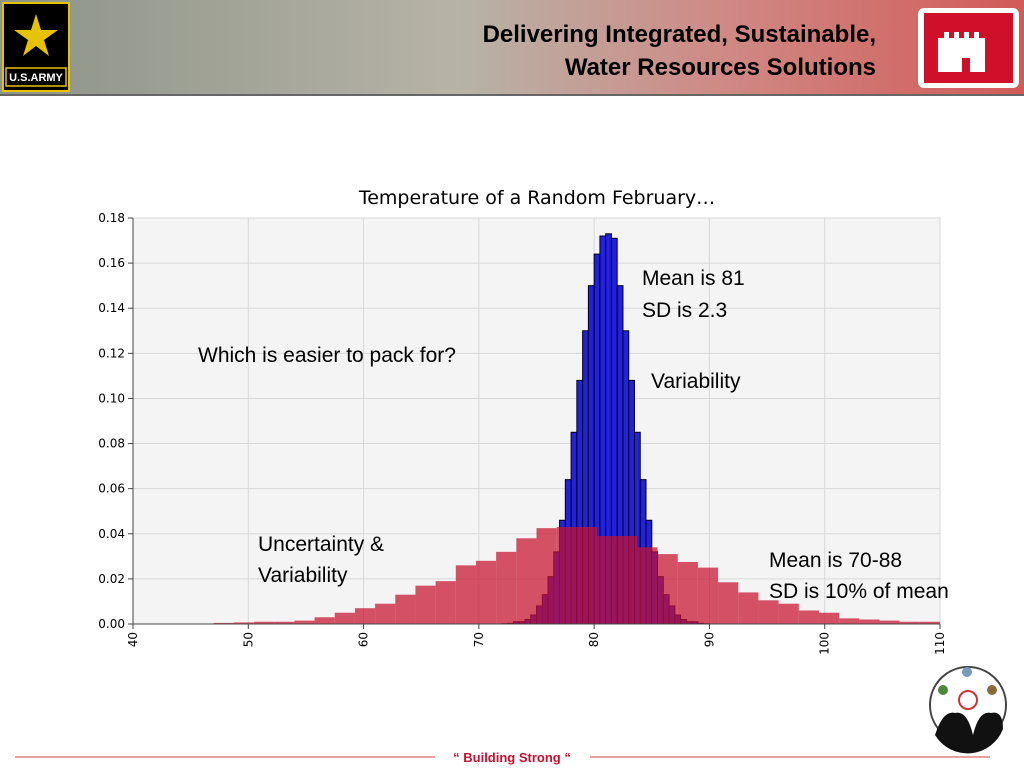 The image size is (1024, 768). What do you see at coordinates (248, 639) in the screenshot?
I see `x-tick-label: 50` at bounding box center [248, 639].